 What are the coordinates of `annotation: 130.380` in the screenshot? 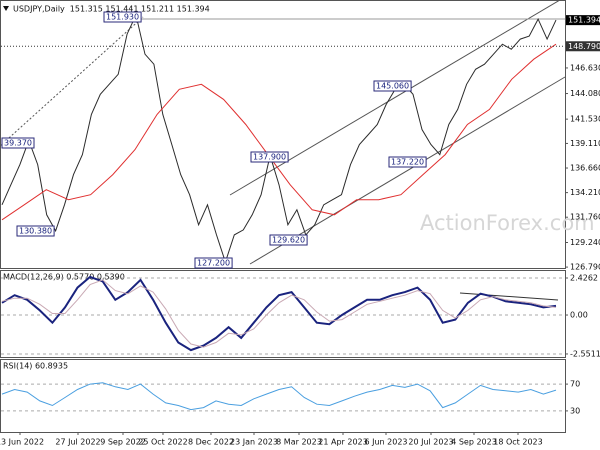 It's located at (35, 231).